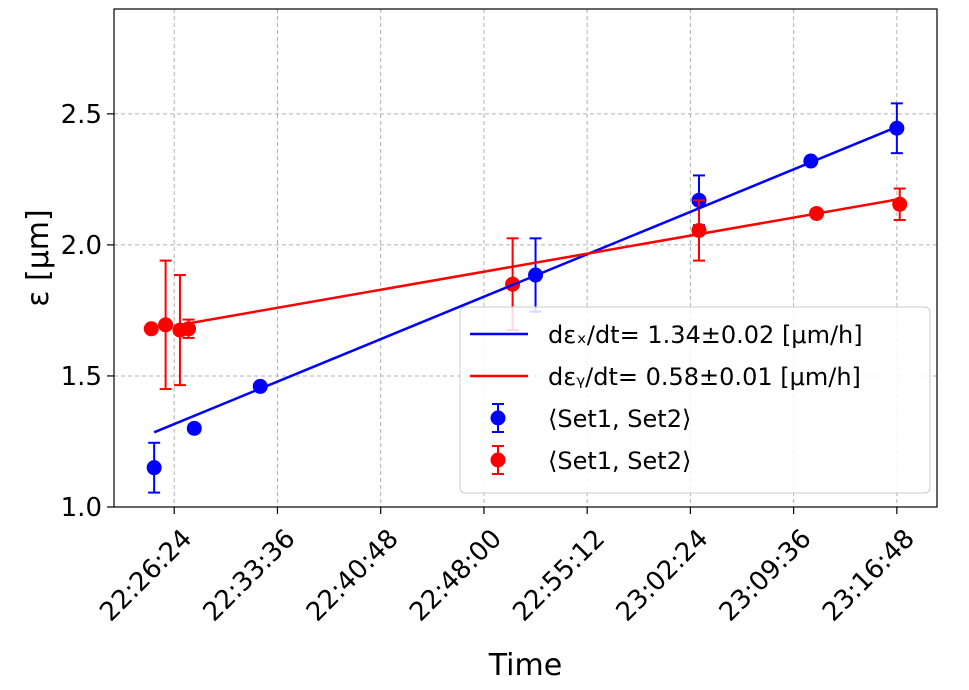  I want to click on x-tick-label: 22:26:24, so click(146, 576).